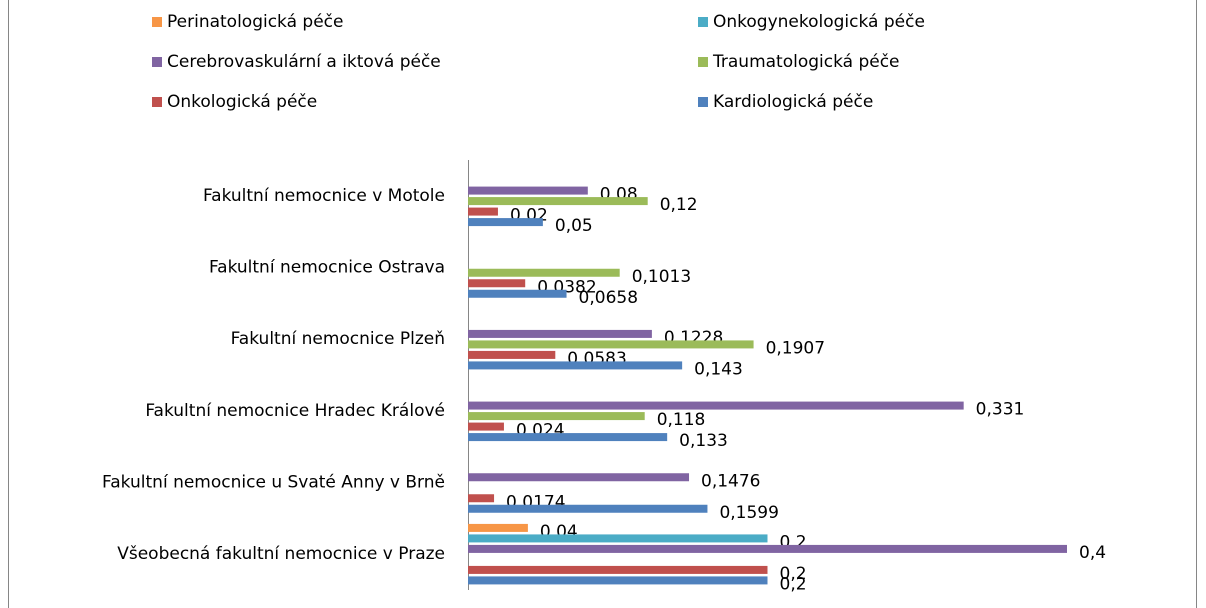 The image size is (1206, 608). I want to click on y-tick-label: Fakultní nemocnice Hradec Králové, so click(295, 411).